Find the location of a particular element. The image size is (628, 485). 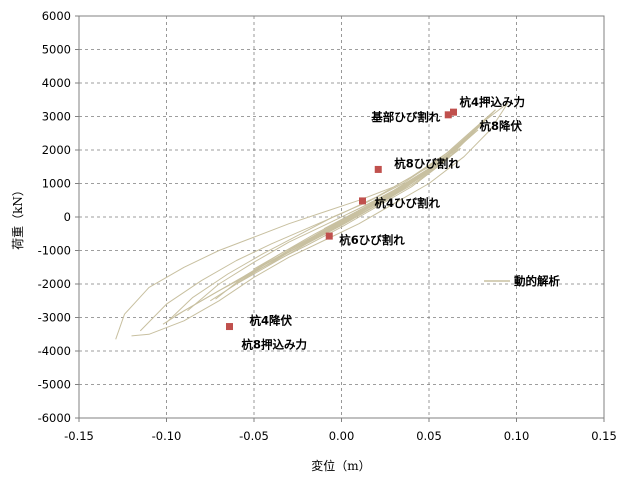

x-tick-label: 0.00 is located at coordinates (342, 436).